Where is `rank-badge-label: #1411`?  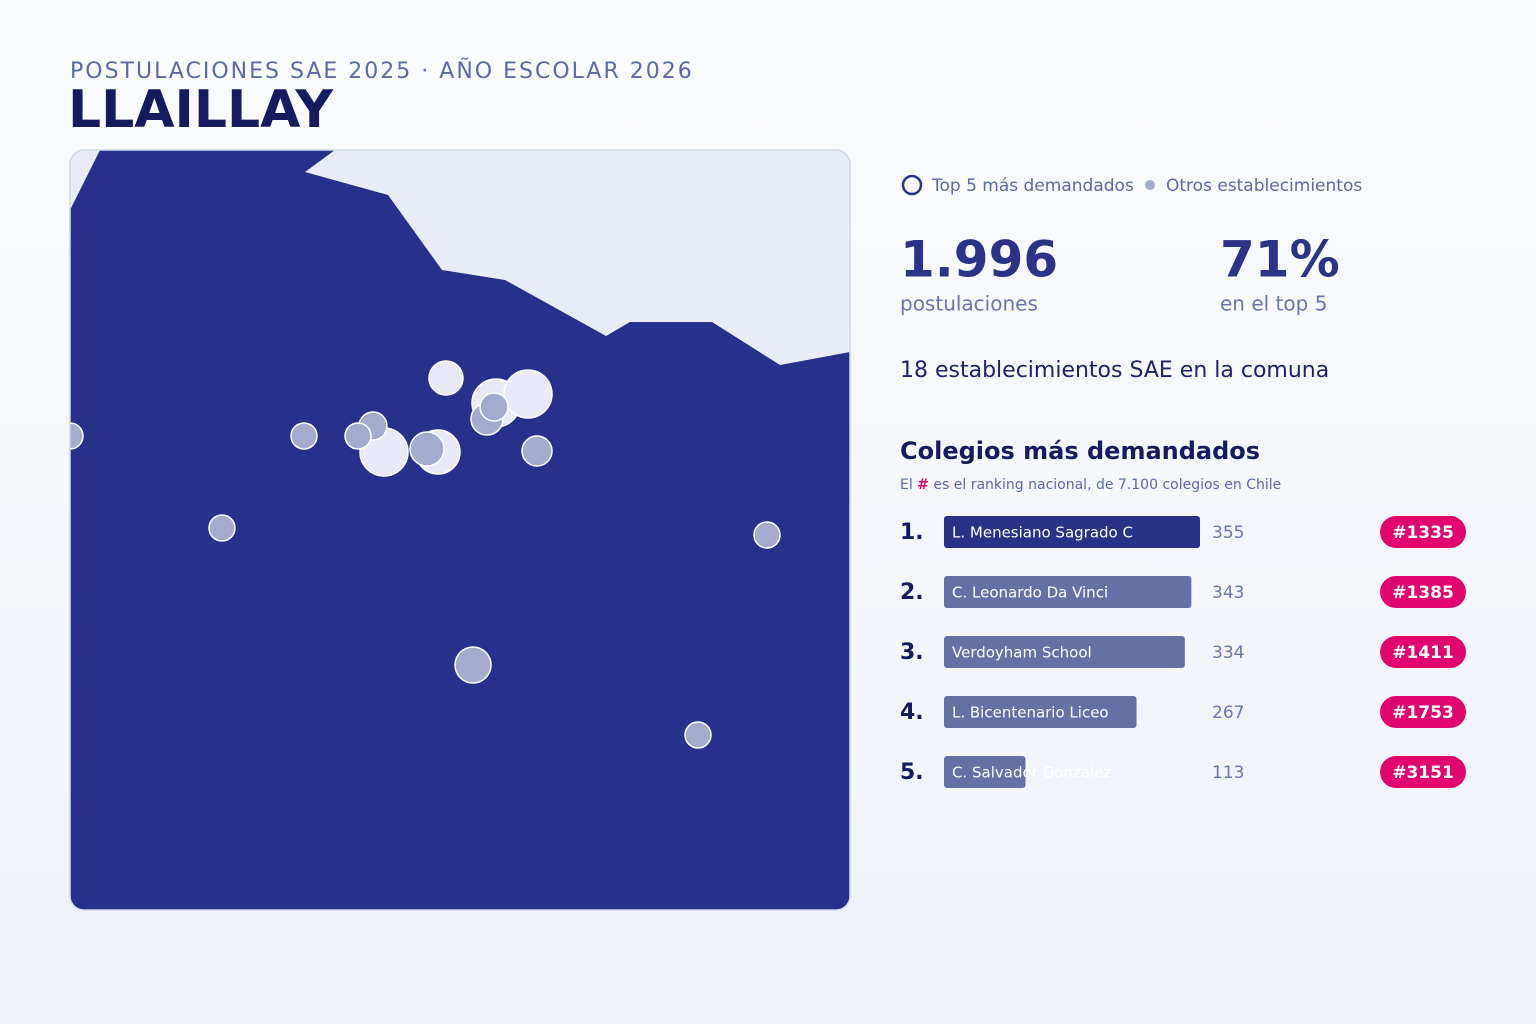
rank-badge-label: #1411 is located at coordinates (1423, 653).